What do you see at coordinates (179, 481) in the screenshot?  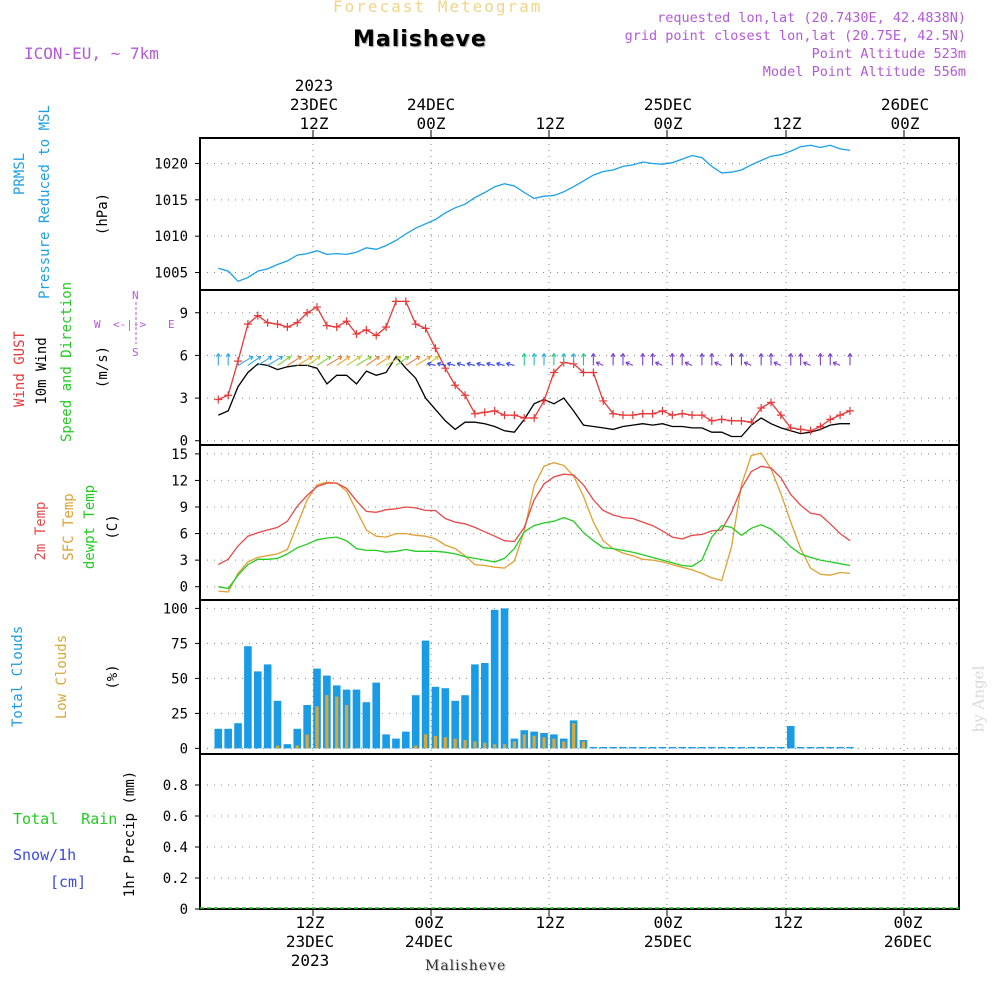 I see `y-tick-label: 12` at bounding box center [179, 481].